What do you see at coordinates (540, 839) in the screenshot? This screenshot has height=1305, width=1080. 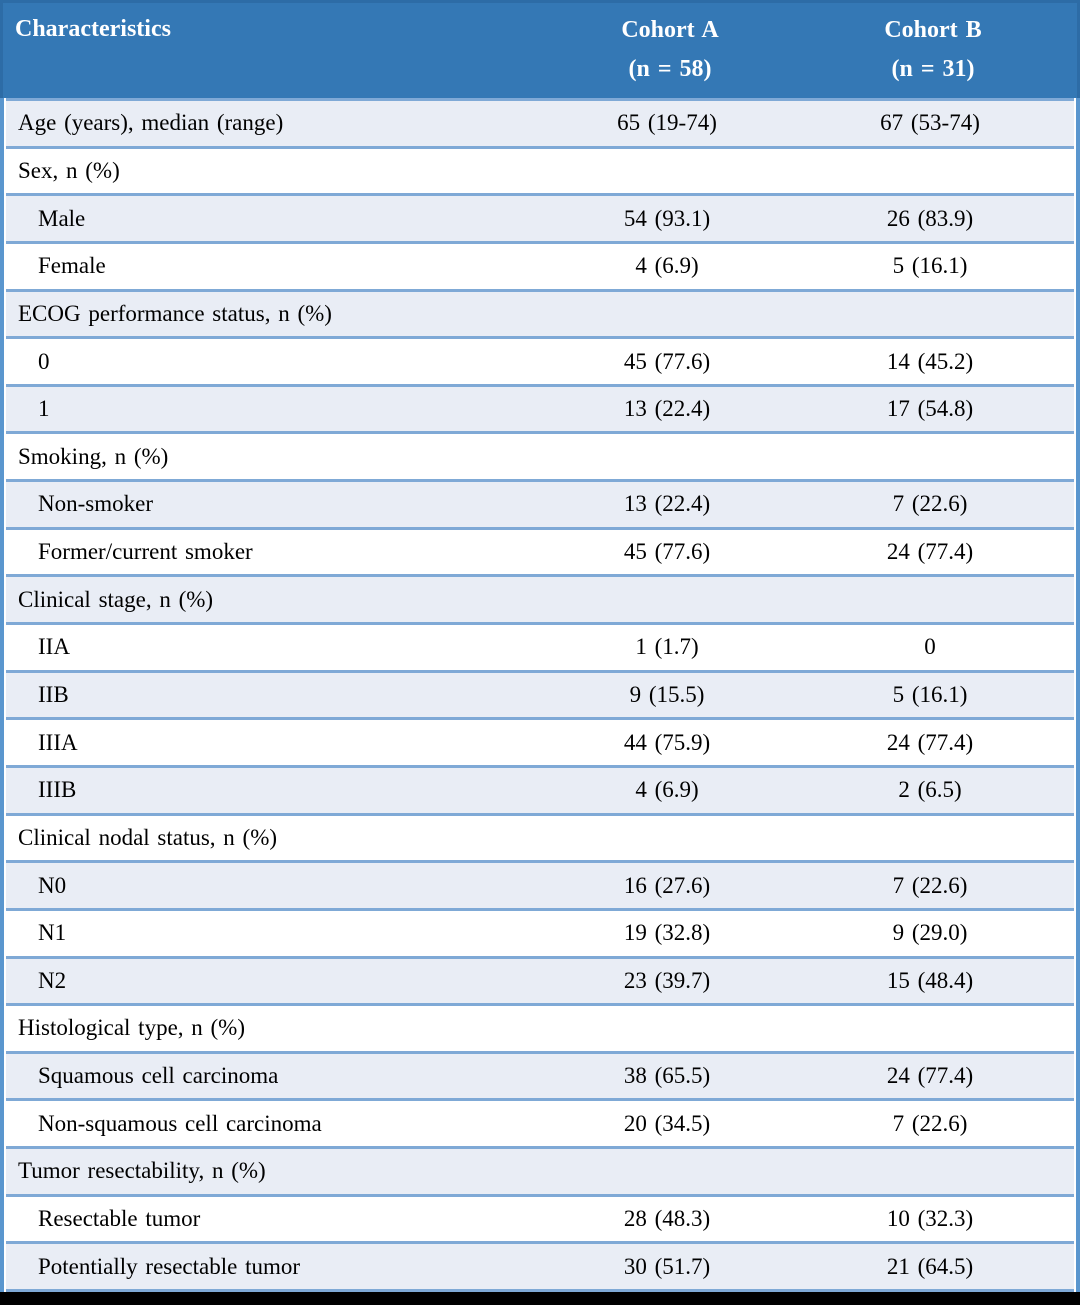 I see `table-row: Clinical nodal status, n (%)` at bounding box center [540, 839].